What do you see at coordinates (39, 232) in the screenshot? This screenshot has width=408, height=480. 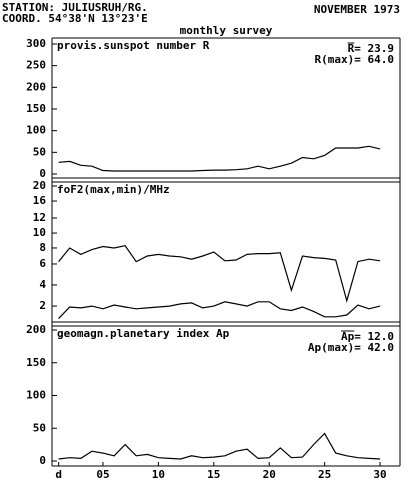 I see `y-tick-label: 10` at bounding box center [39, 232].